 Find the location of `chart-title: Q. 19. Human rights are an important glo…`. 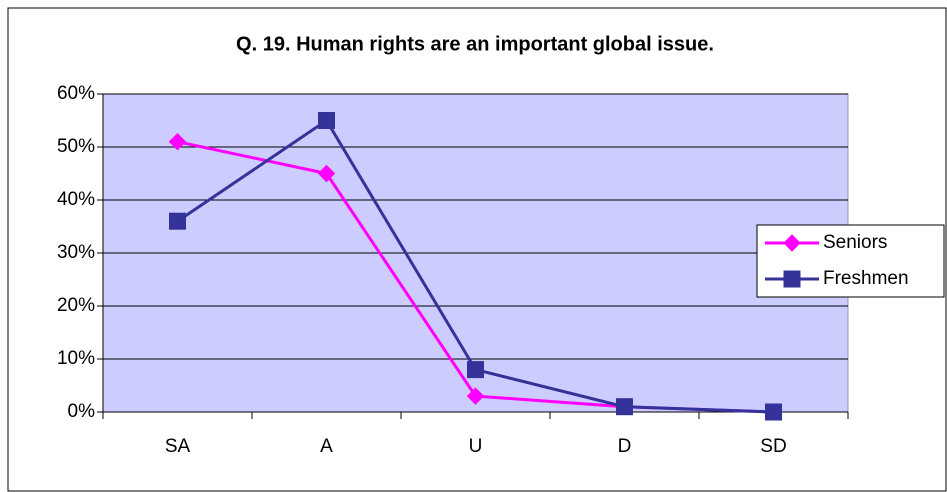

chart-title: Q. 19. Human rights are an important glo… is located at coordinates (475, 44).